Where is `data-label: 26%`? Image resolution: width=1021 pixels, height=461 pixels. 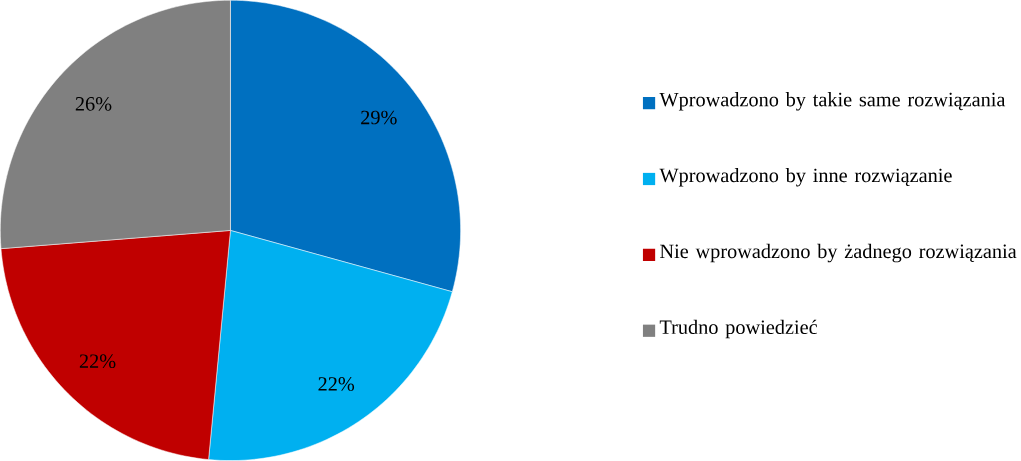 data-label: 26% is located at coordinates (93, 104).